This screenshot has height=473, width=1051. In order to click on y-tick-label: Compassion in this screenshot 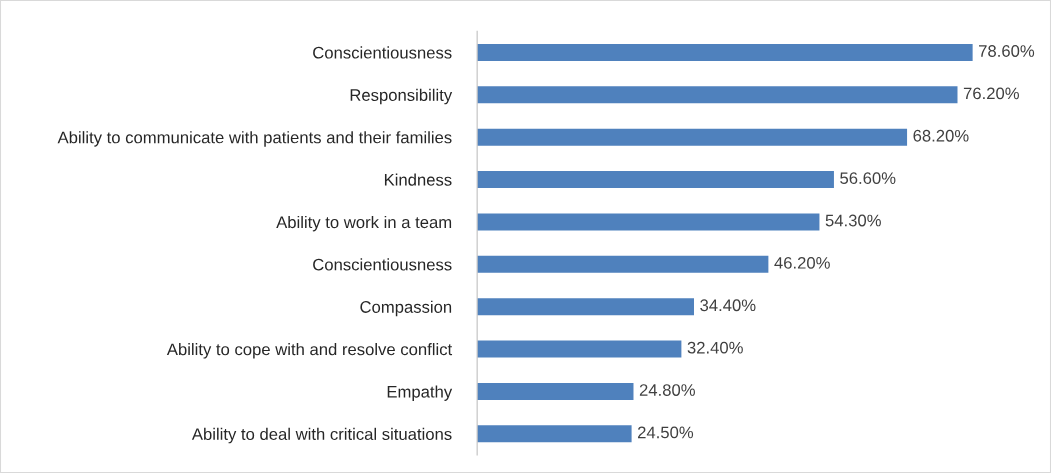, I will do `click(406, 308)`.